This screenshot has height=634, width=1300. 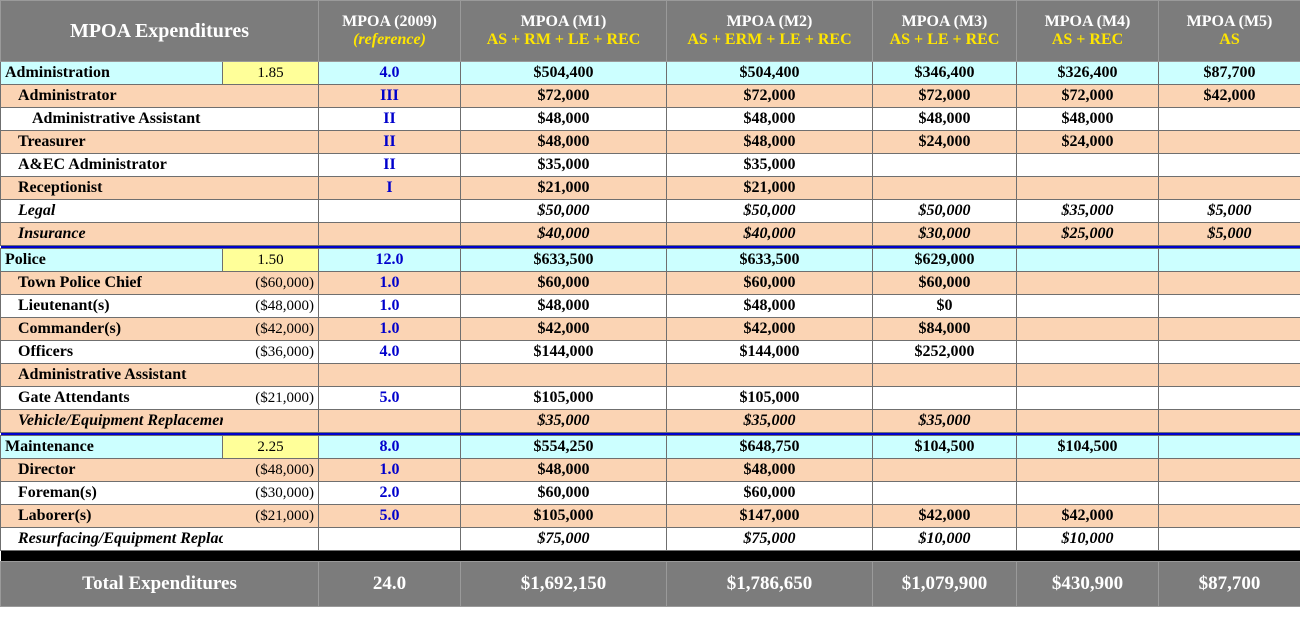 I want to click on row-label: Vehicle/Equipment Replacement, so click(x=111, y=421).